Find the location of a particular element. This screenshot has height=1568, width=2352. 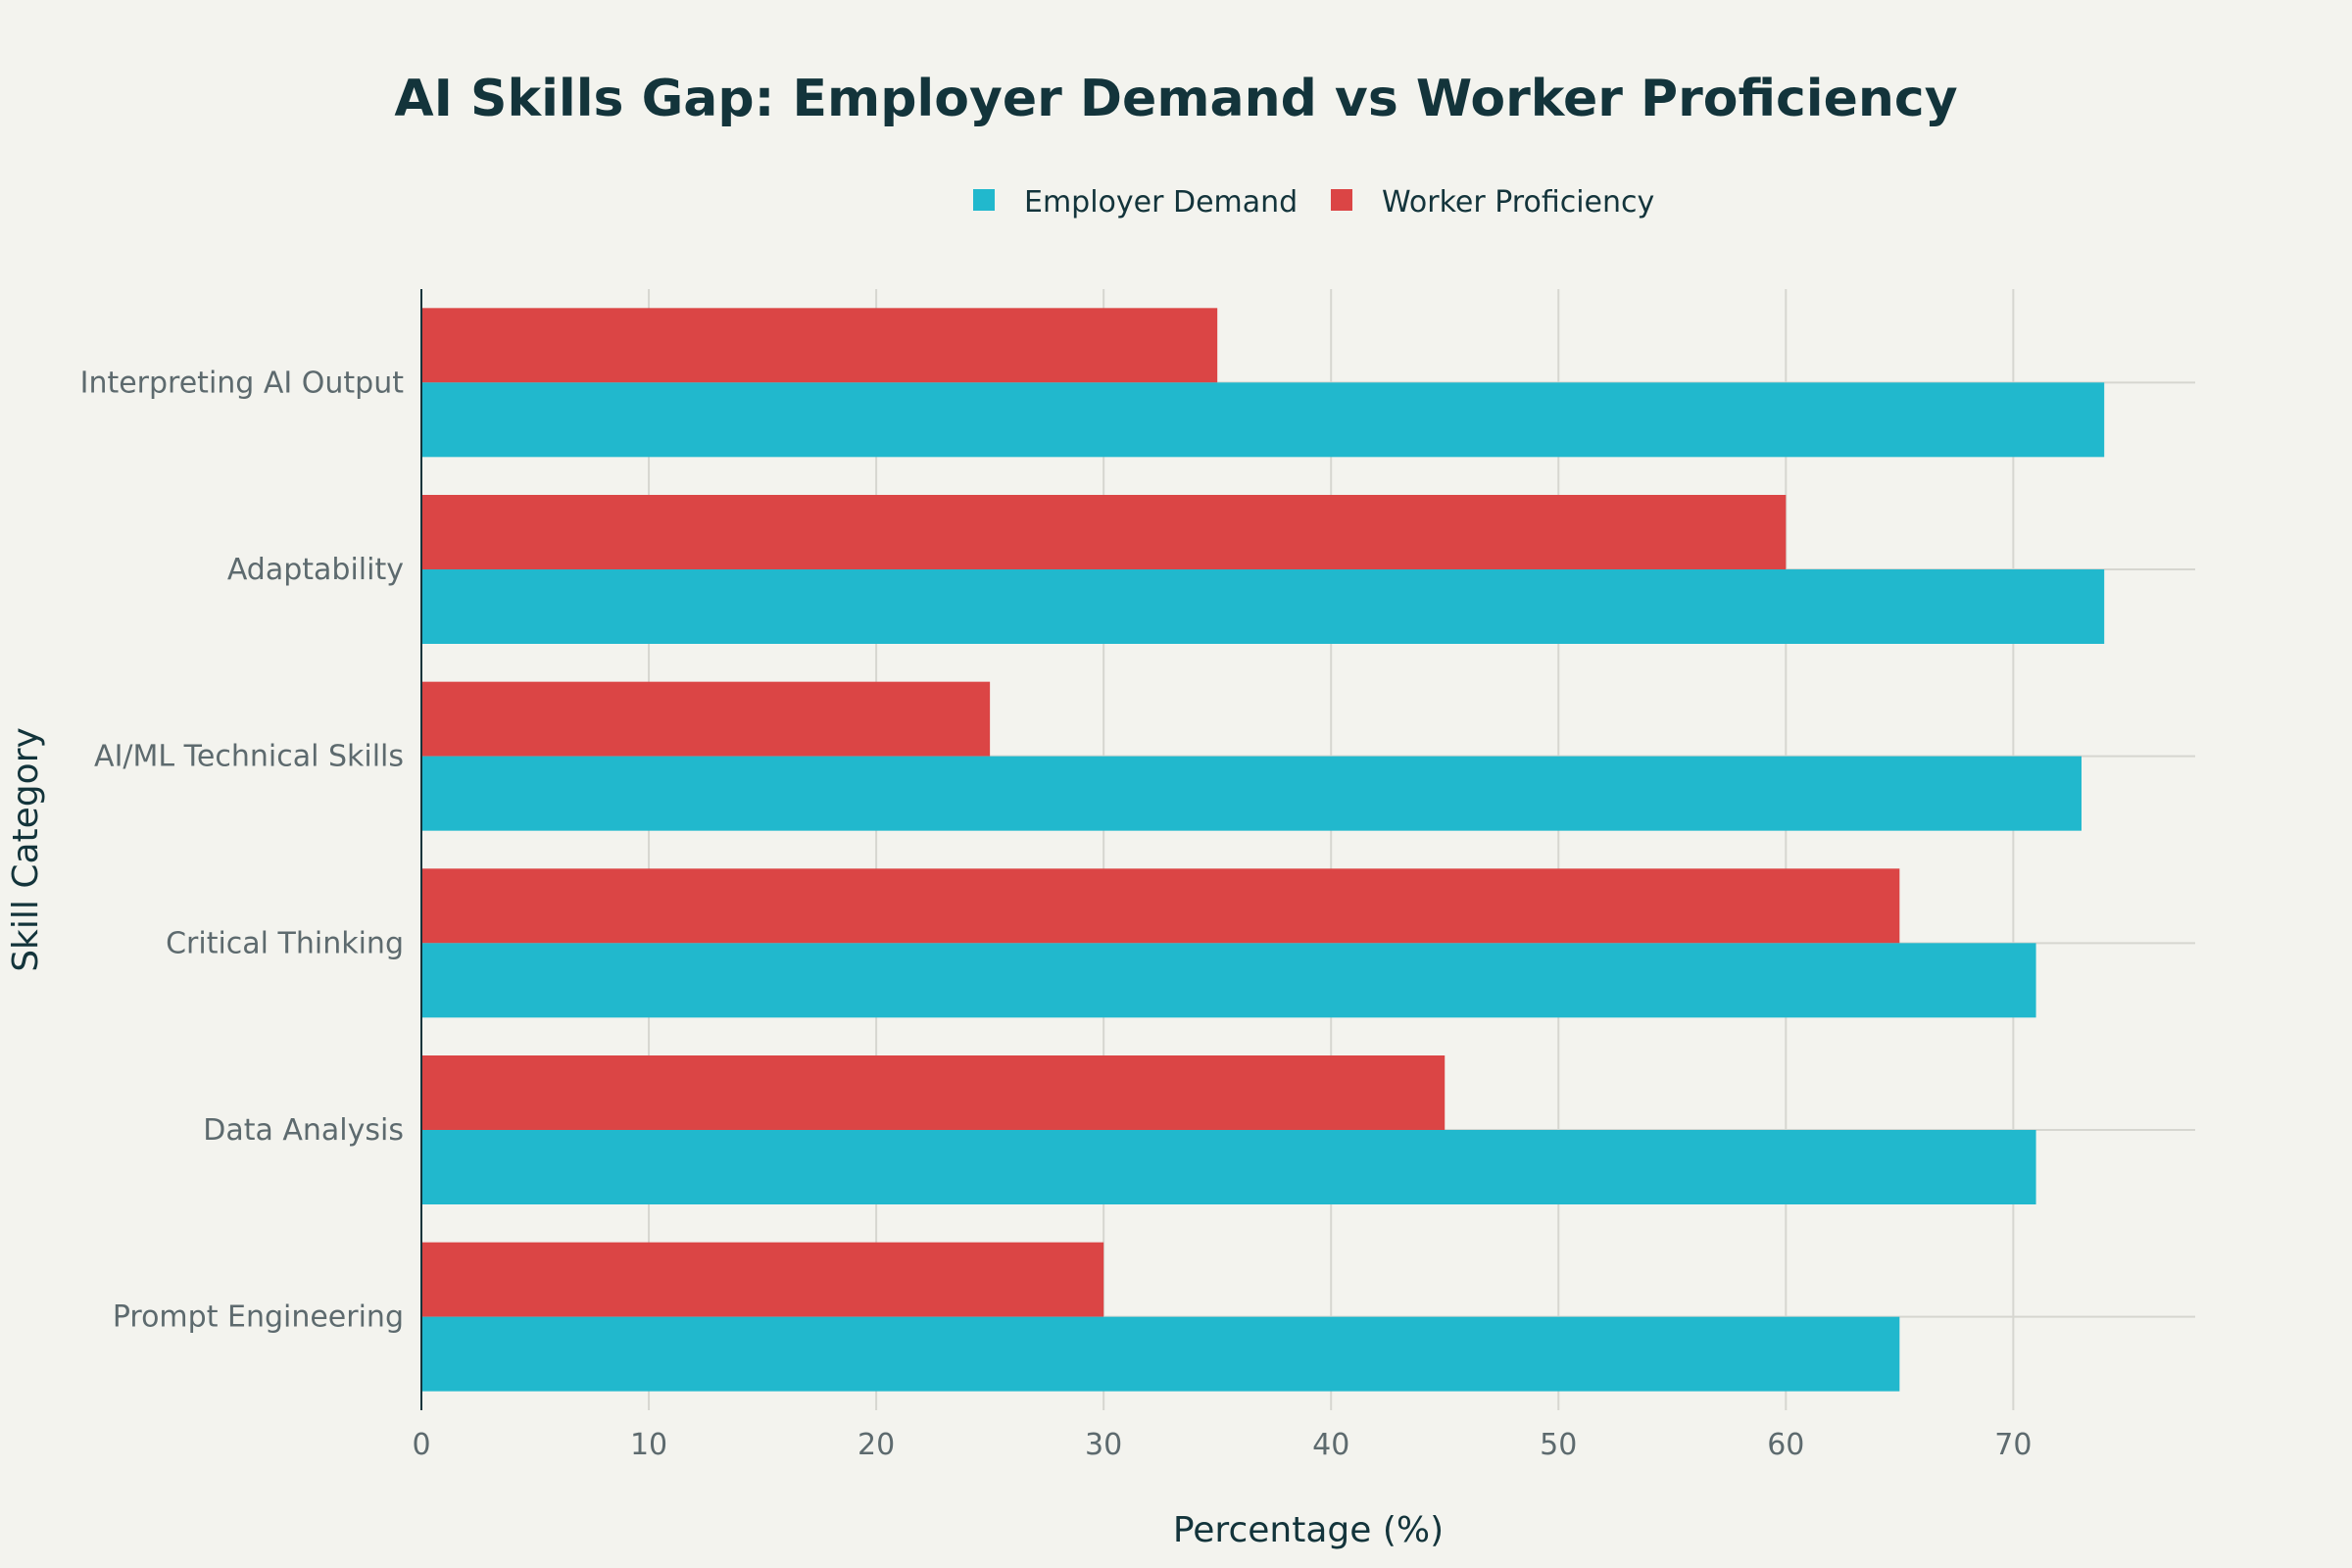

x-tick-label: 20 is located at coordinates (876, 1445).